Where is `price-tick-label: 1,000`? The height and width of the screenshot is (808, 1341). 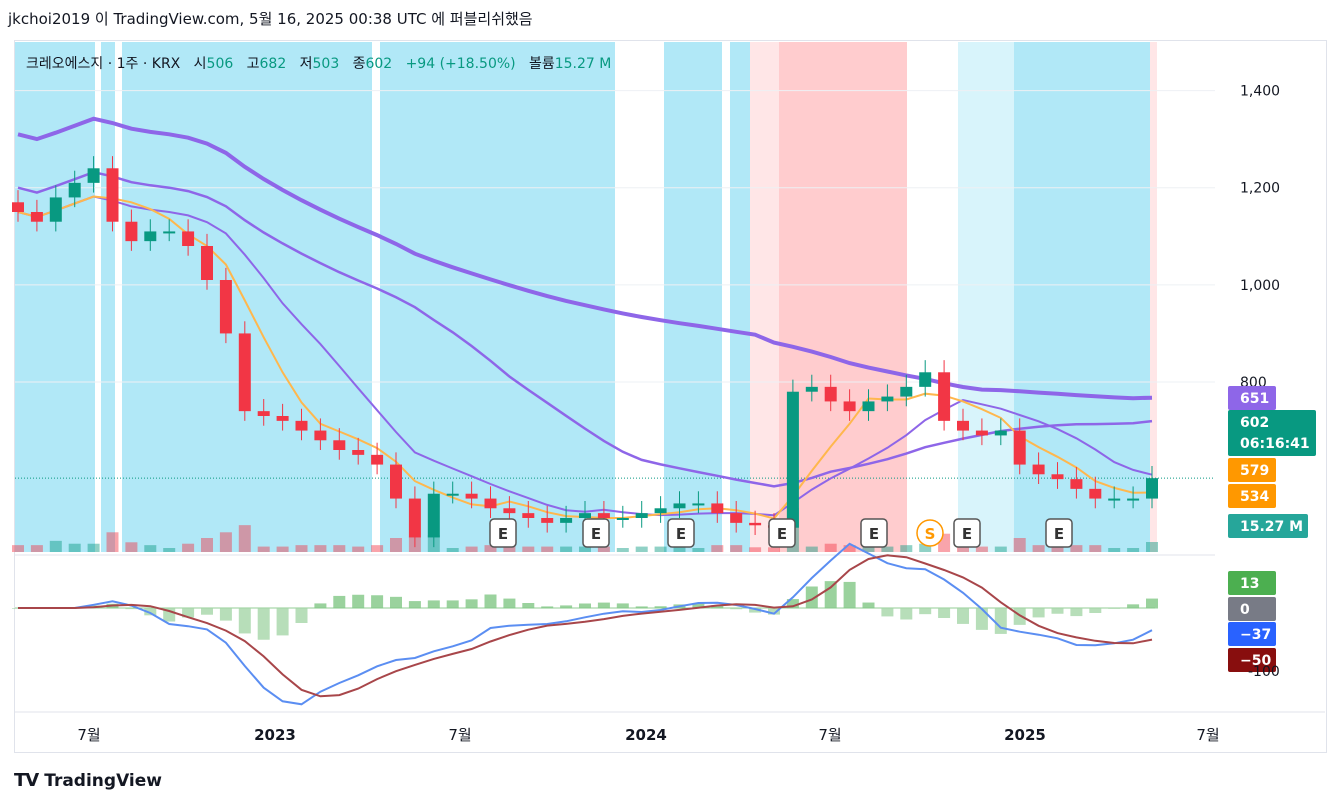
price-tick-label: 1,000 is located at coordinates (1260, 286).